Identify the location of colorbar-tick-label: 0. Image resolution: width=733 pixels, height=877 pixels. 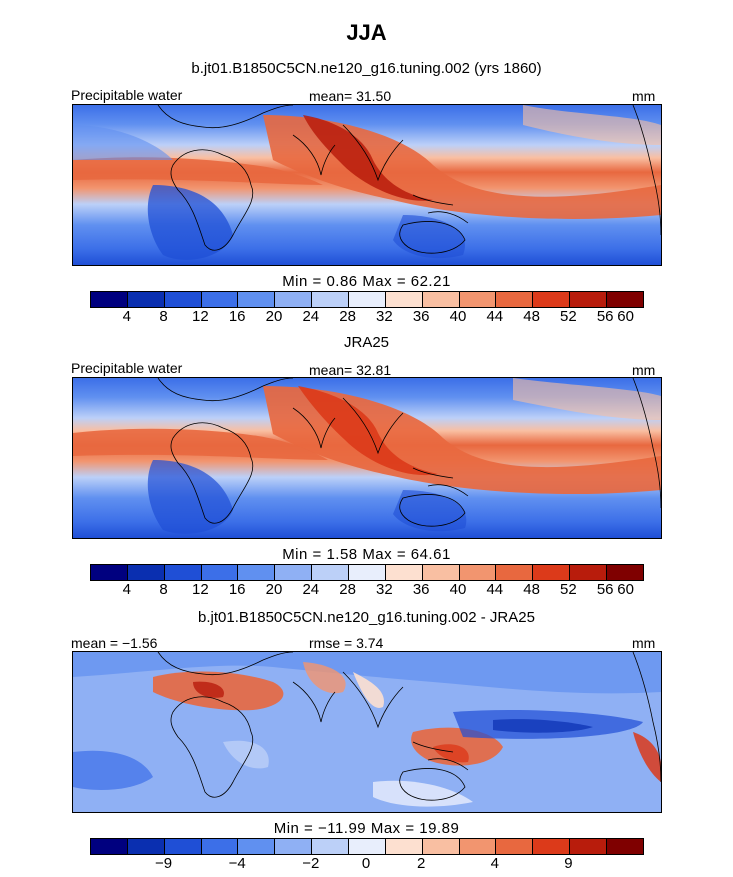
(366, 863).